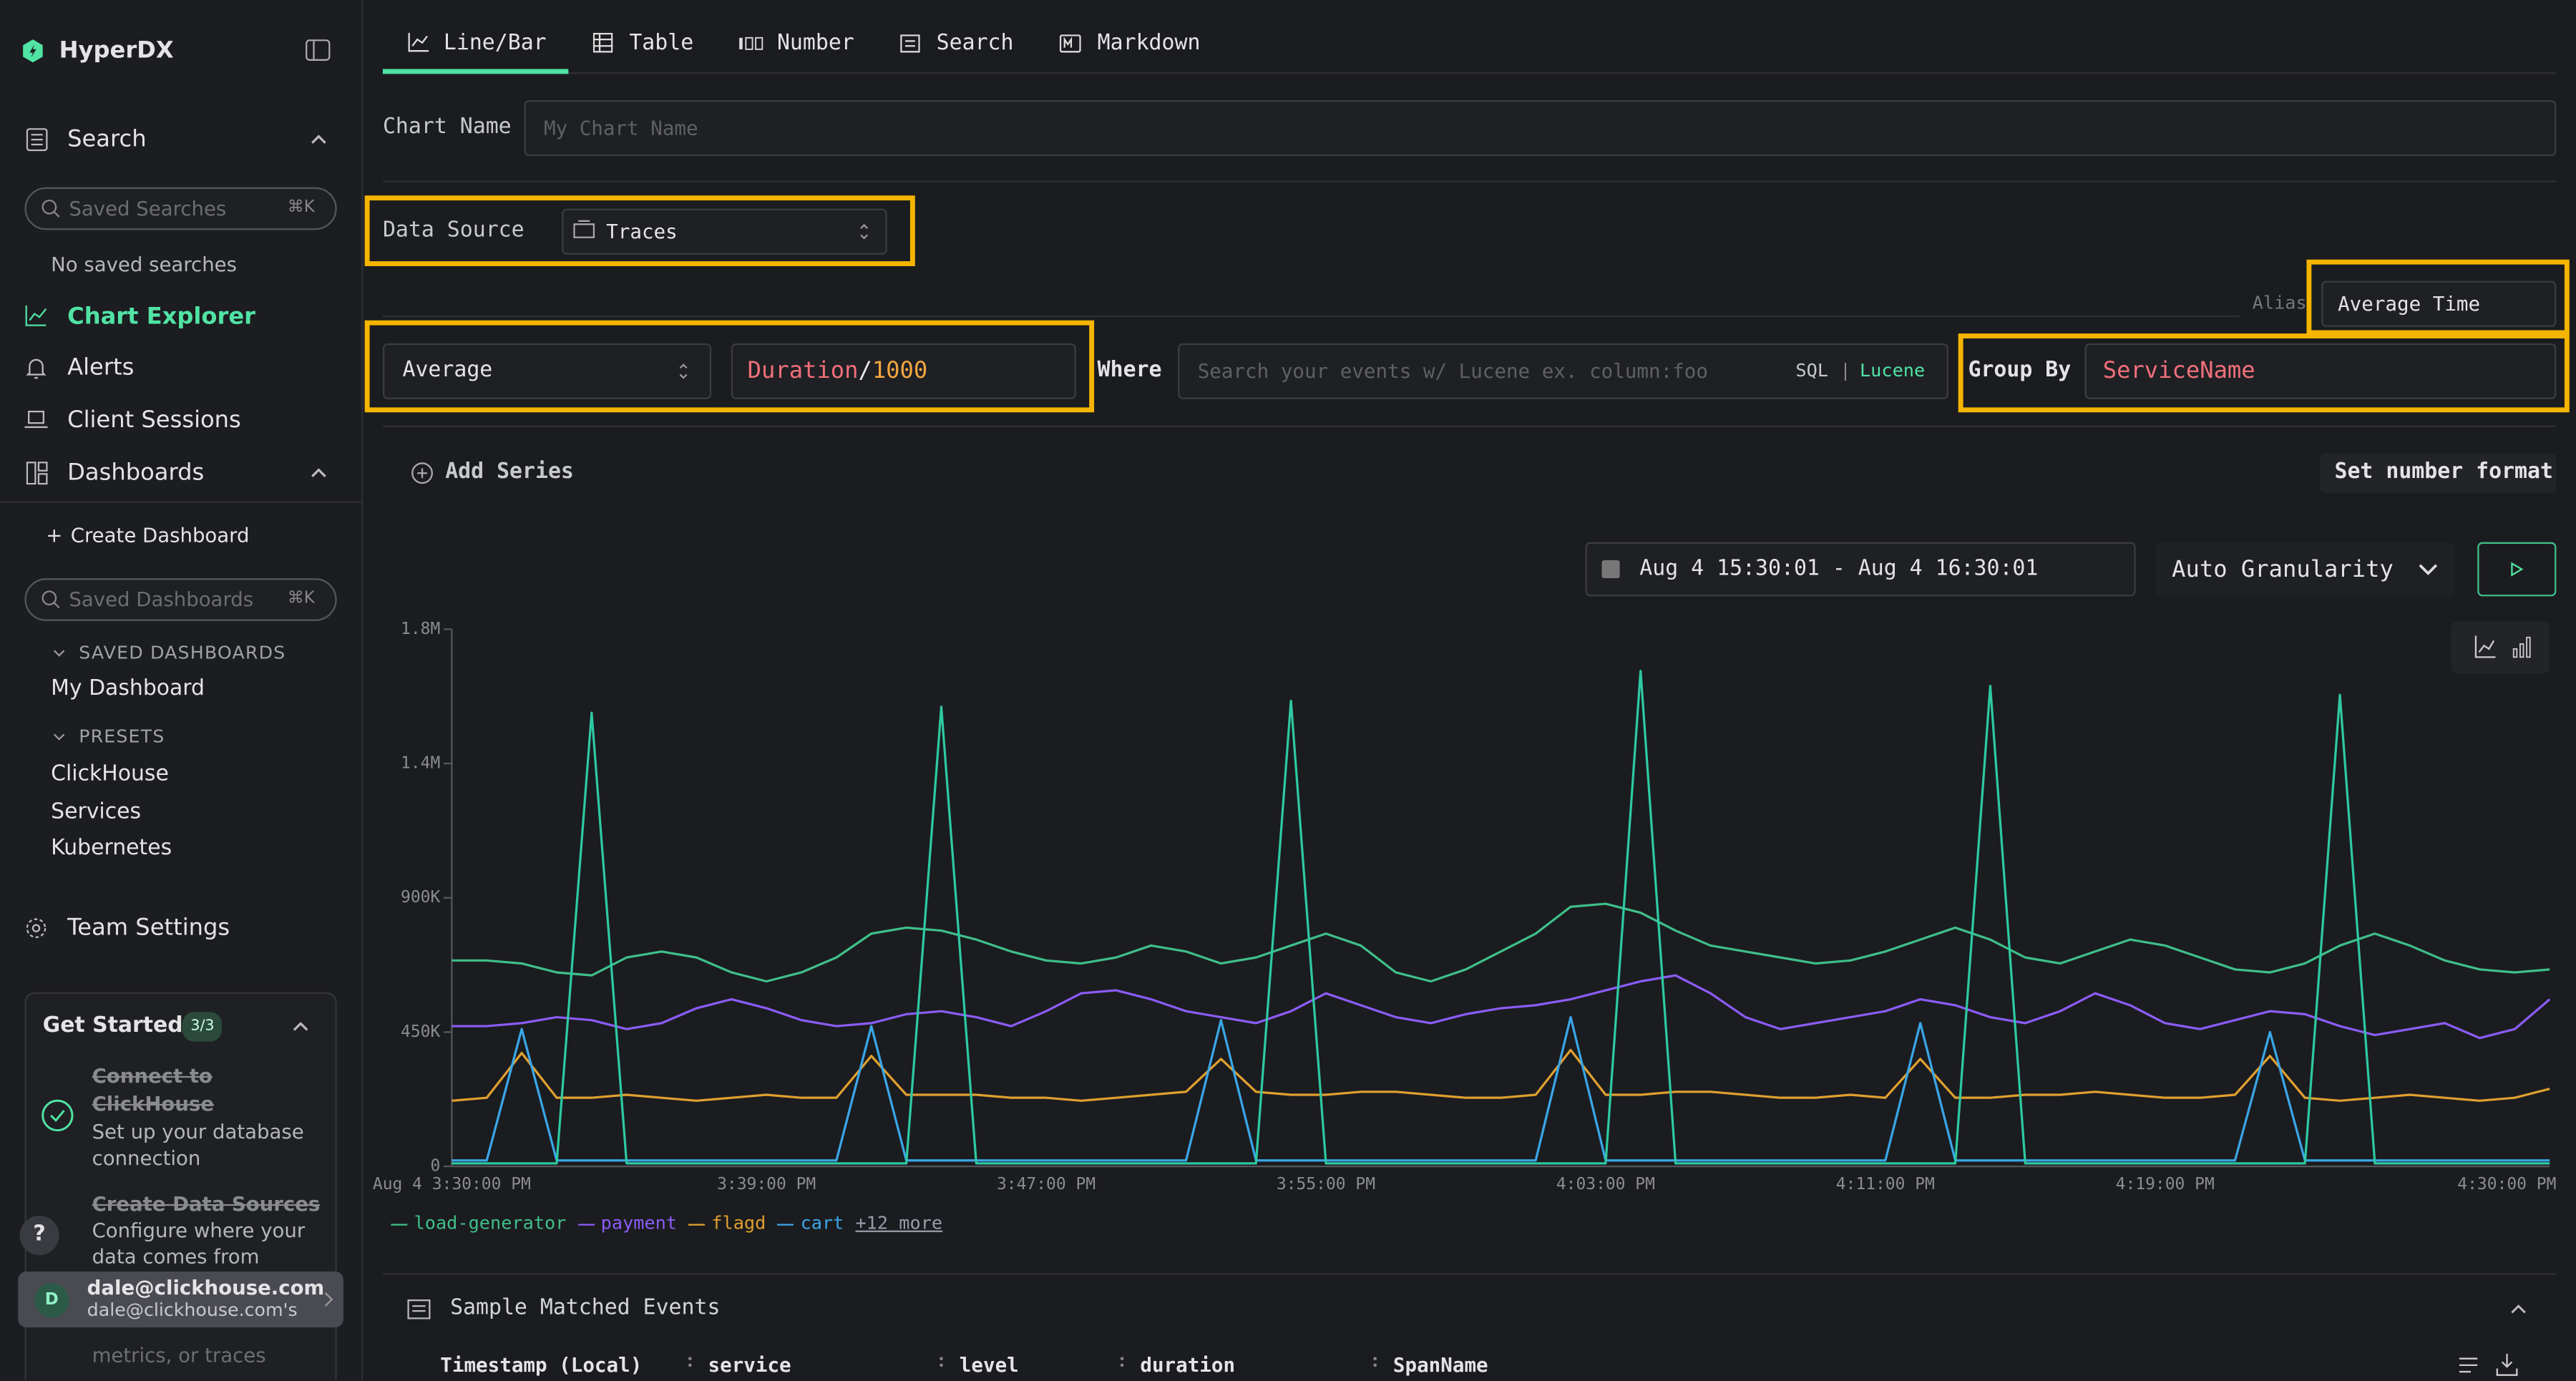 This screenshot has width=2576, height=1381. I want to click on chevron, so click(2518, 1308).